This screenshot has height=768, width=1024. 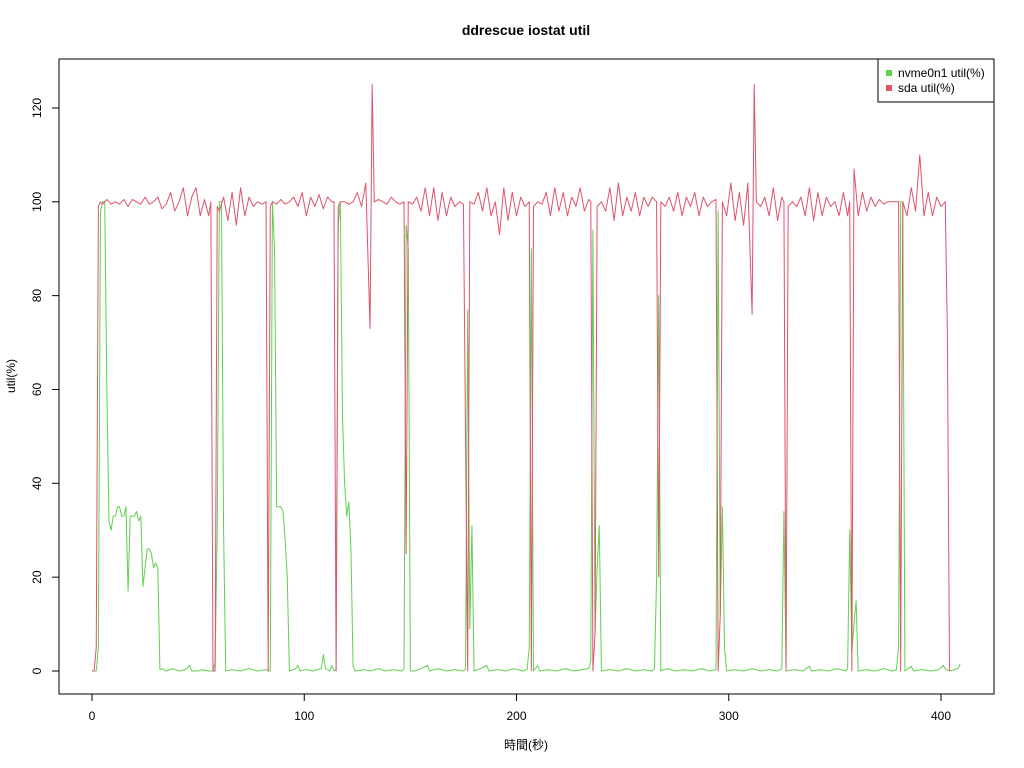 What do you see at coordinates (941, 73) in the screenshot?
I see `legend-label-nvme0n1: nvme0n1 util(%)` at bounding box center [941, 73].